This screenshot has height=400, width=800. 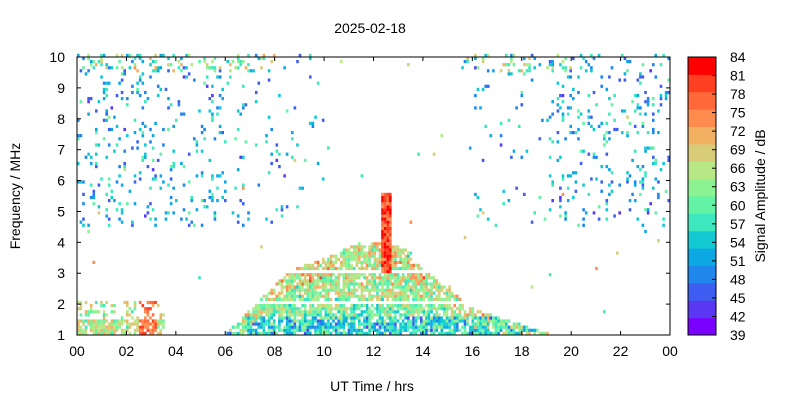 What do you see at coordinates (423, 351) in the screenshot?
I see `x-tick-label: 14` at bounding box center [423, 351].